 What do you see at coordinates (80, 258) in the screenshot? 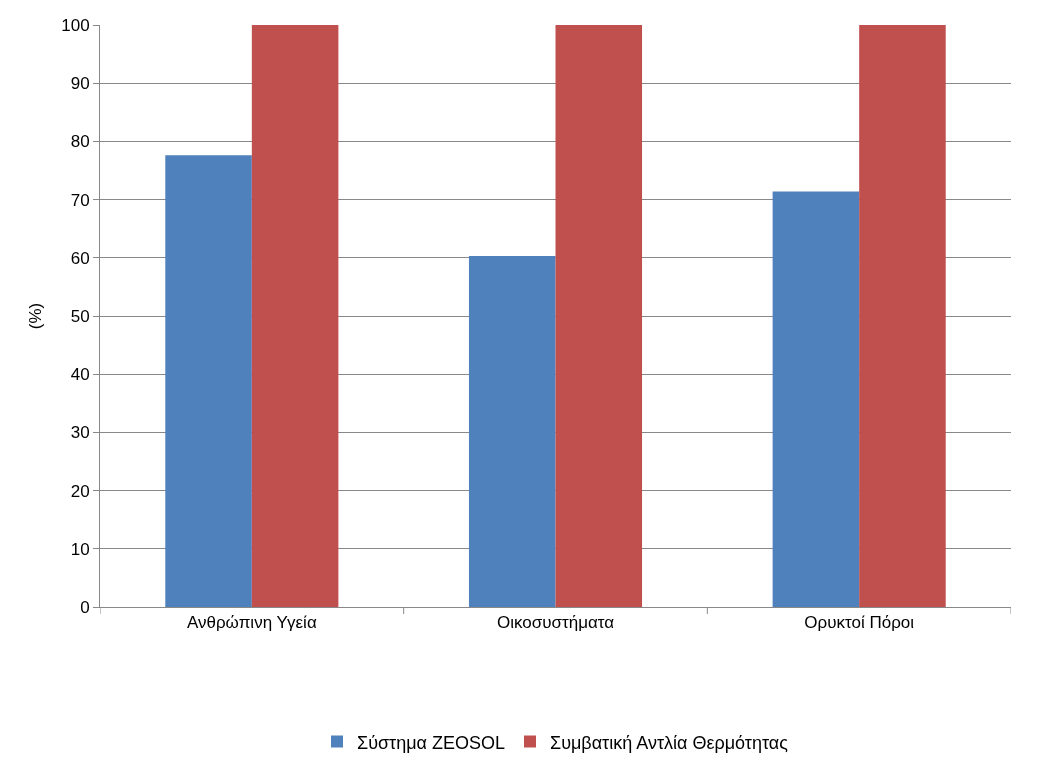
I see `y-tick-label: 60` at bounding box center [80, 258].